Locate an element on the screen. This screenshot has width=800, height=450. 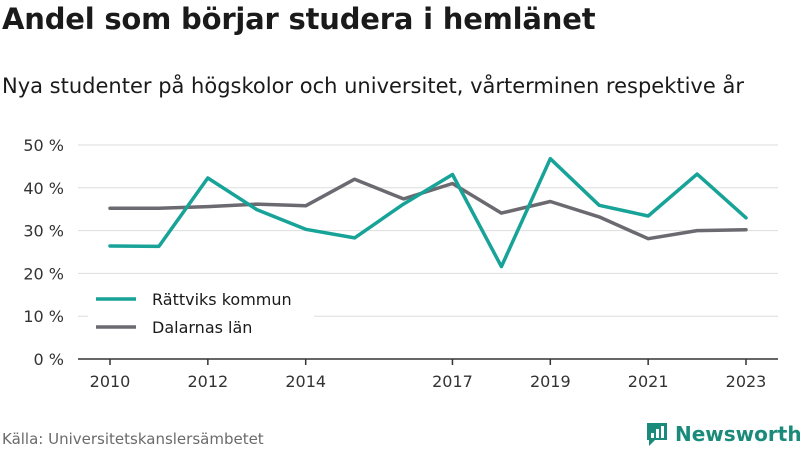
chart-title: Andel som börjar studera i hemlänet is located at coordinates (299, 19).